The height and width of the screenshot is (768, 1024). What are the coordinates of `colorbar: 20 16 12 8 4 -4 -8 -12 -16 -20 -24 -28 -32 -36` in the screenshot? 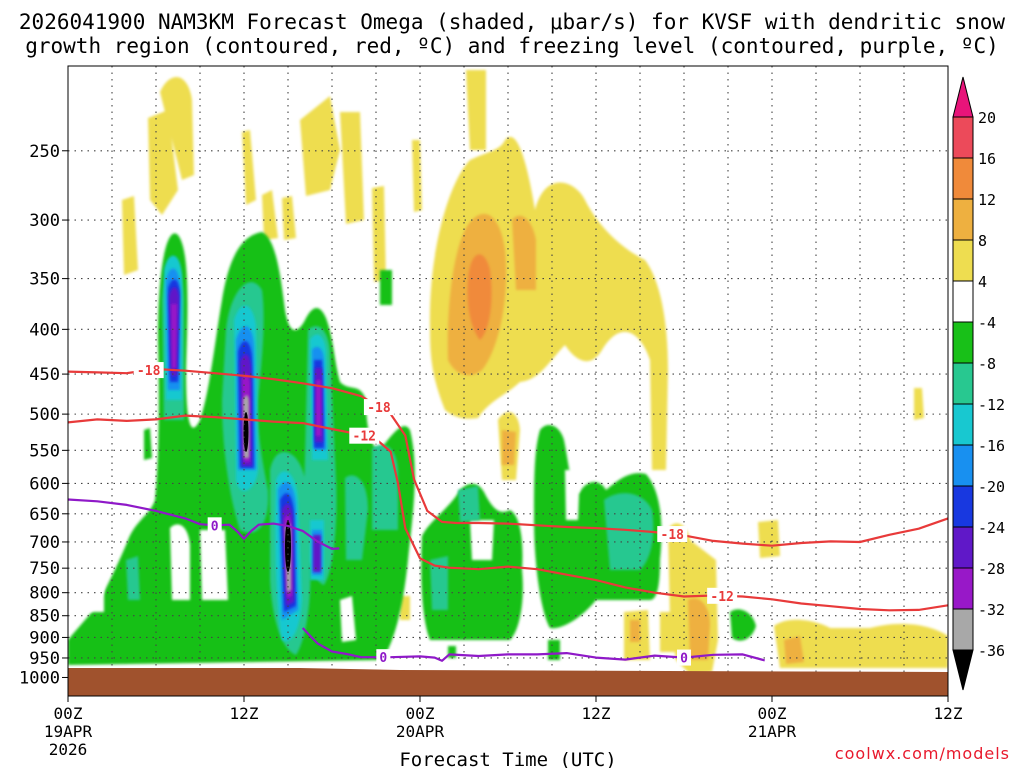 It's located at (978, 383).